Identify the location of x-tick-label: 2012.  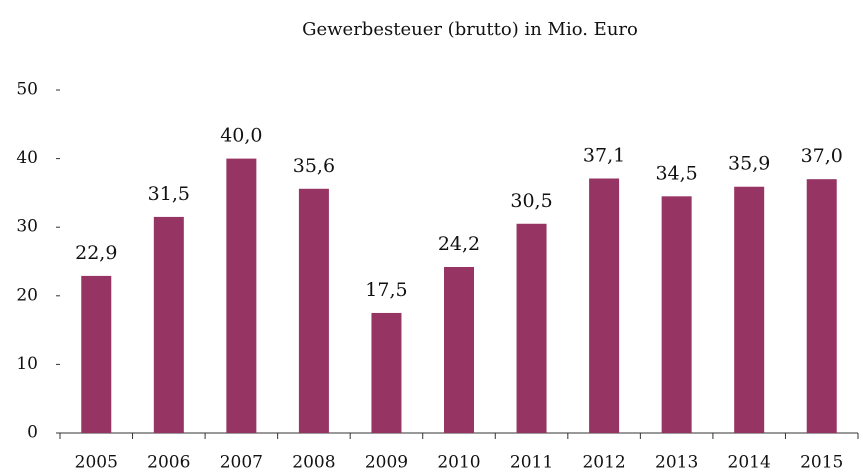
(603, 463).